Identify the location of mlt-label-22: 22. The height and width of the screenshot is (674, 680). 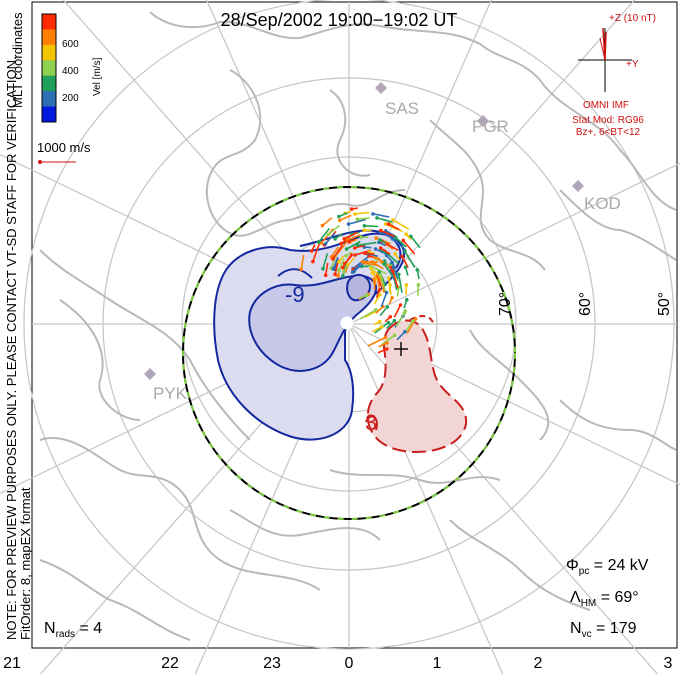
(170, 663).